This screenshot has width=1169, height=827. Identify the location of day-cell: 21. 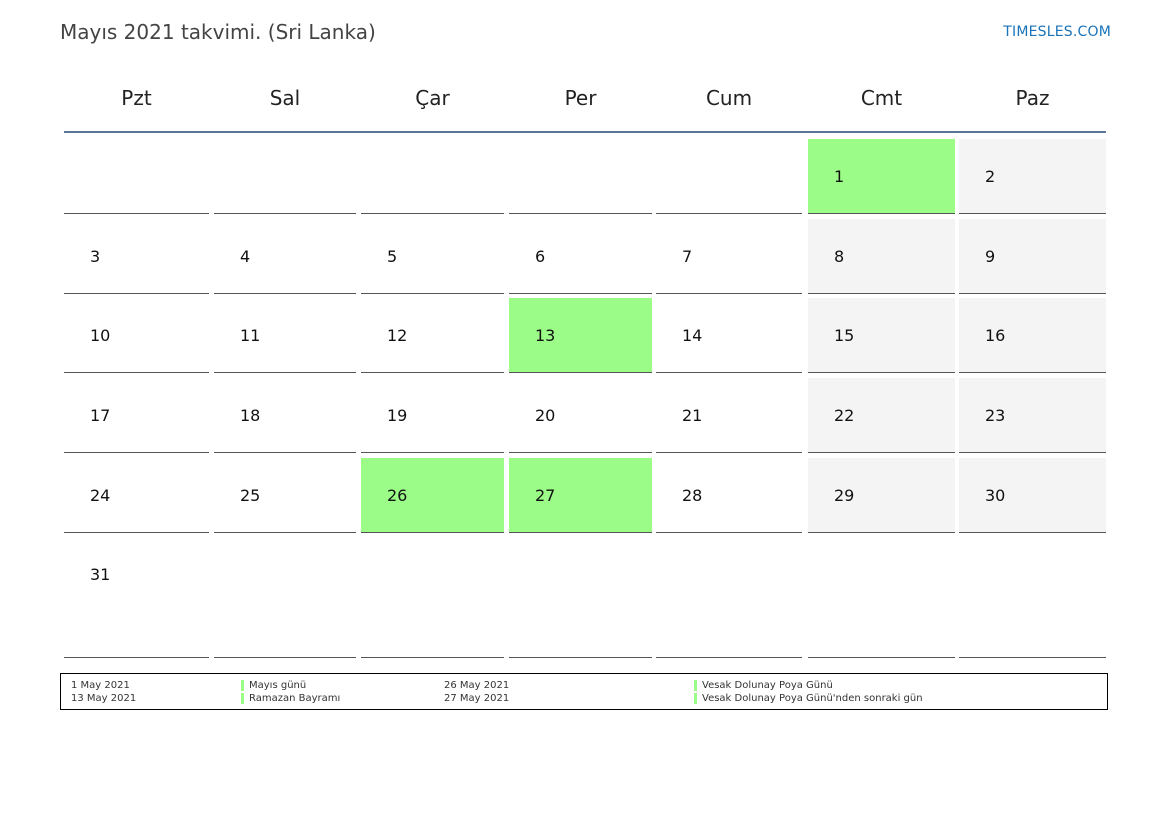
(729, 415).